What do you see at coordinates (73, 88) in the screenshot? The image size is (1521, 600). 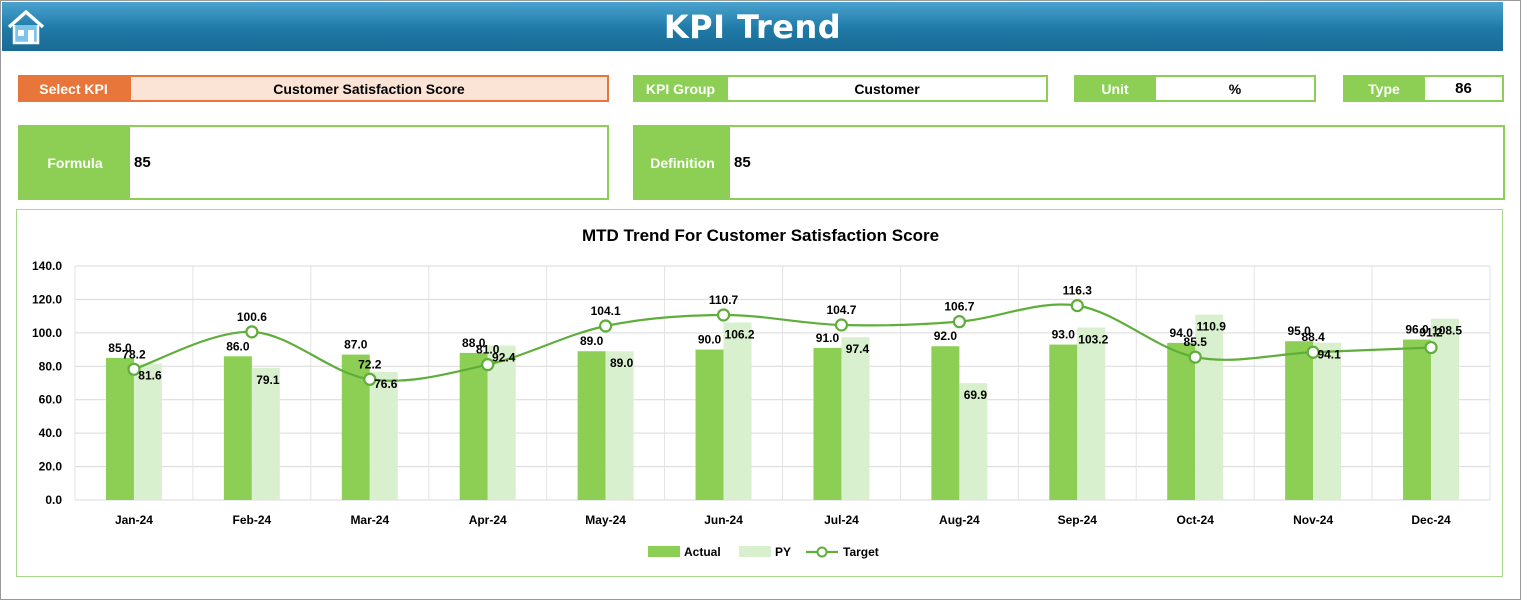 I see `select-kpi-label: Select KPI` at bounding box center [73, 88].